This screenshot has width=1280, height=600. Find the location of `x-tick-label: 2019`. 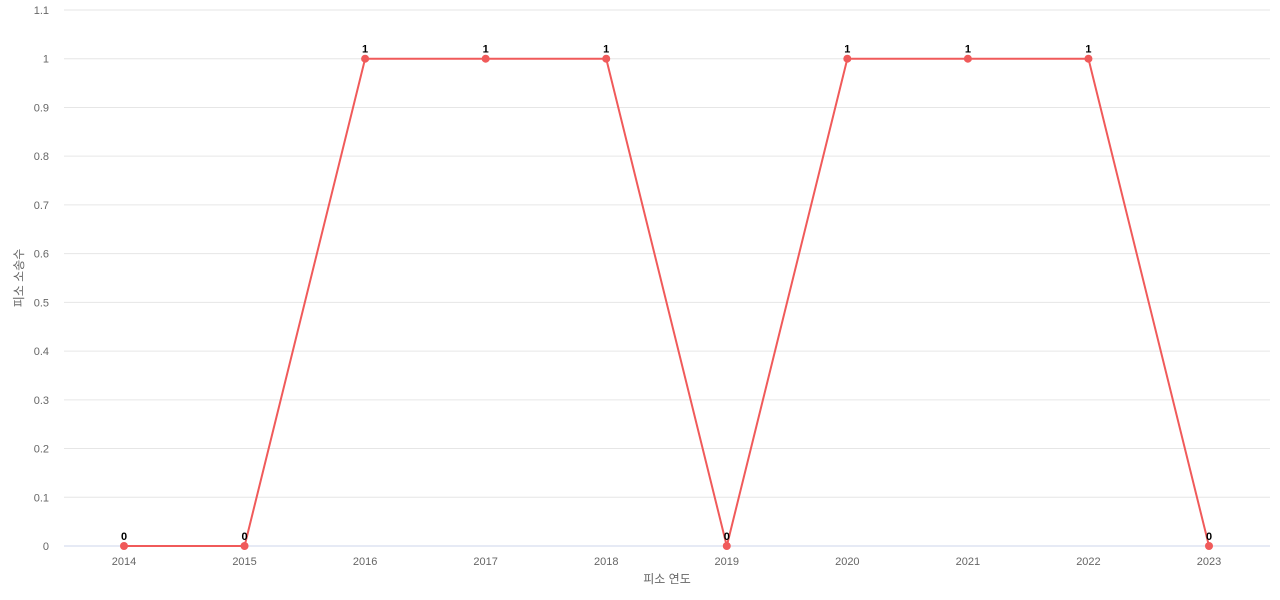

x-tick-label: 2019 is located at coordinates (727, 562).